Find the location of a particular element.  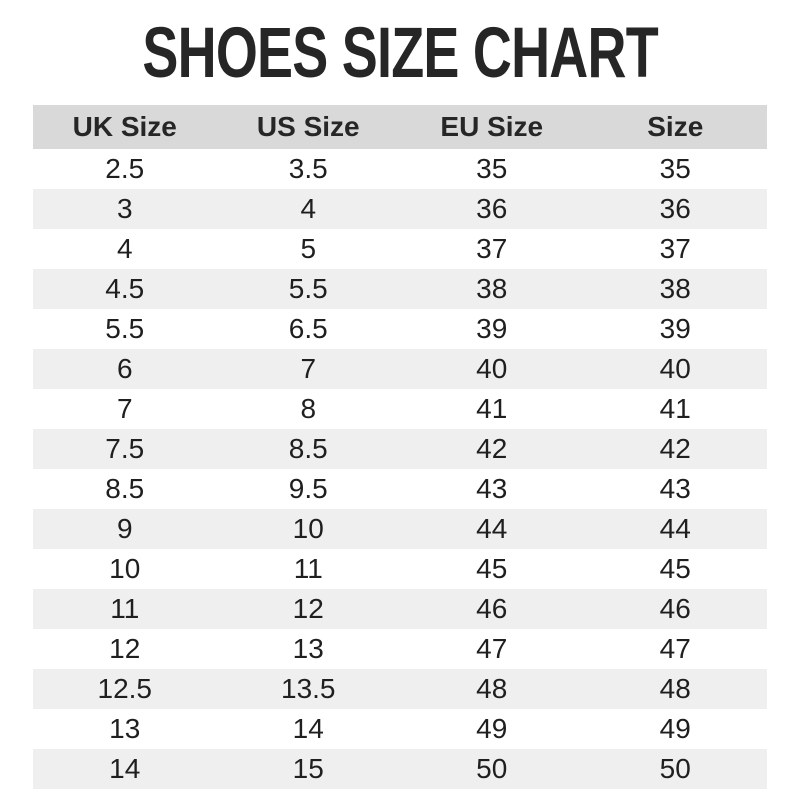

column-header: US Size is located at coordinates (308, 127).